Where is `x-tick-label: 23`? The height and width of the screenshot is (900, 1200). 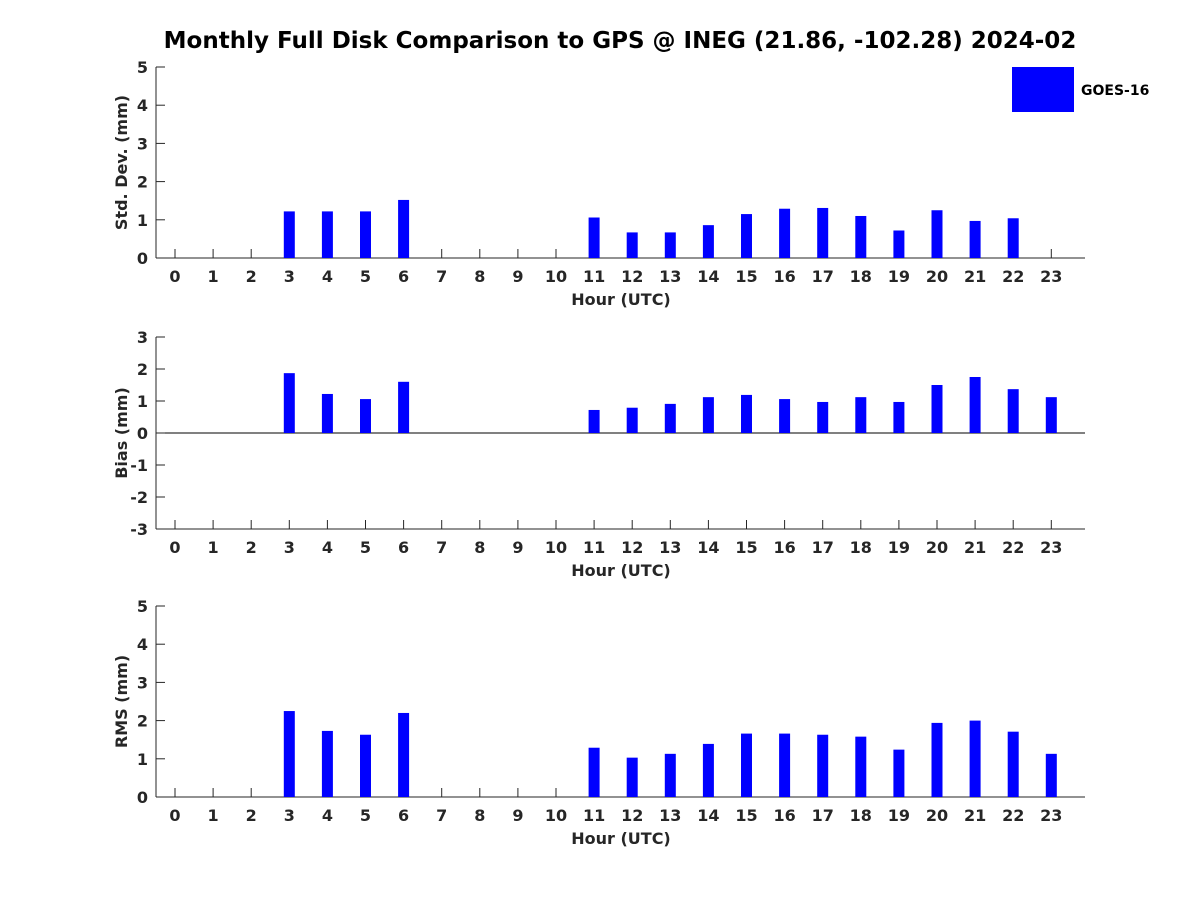
x-tick-label: 23 is located at coordinates (1051, 276).